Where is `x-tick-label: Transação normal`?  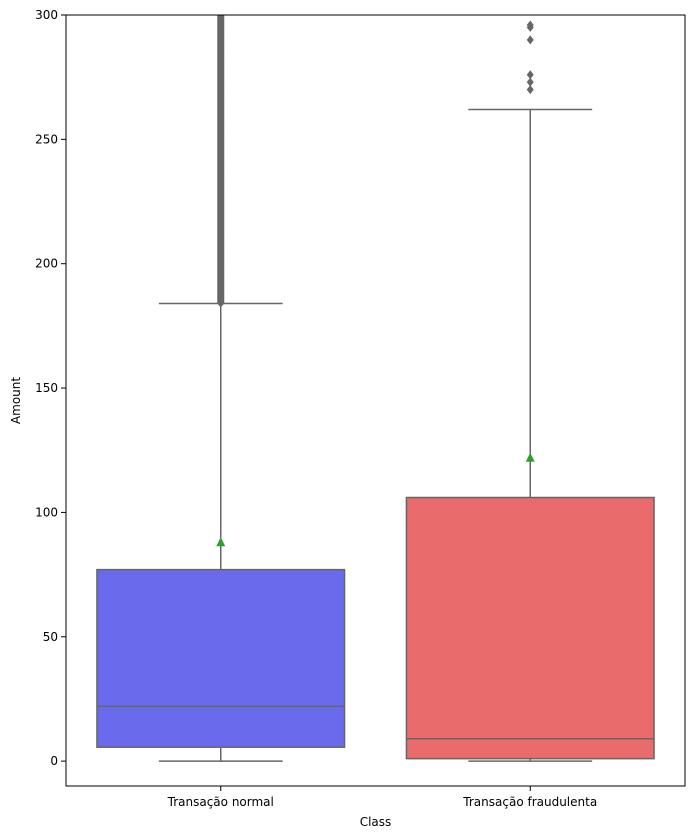 x-tick-label: Transação normal is located at coordinates (220, 802).